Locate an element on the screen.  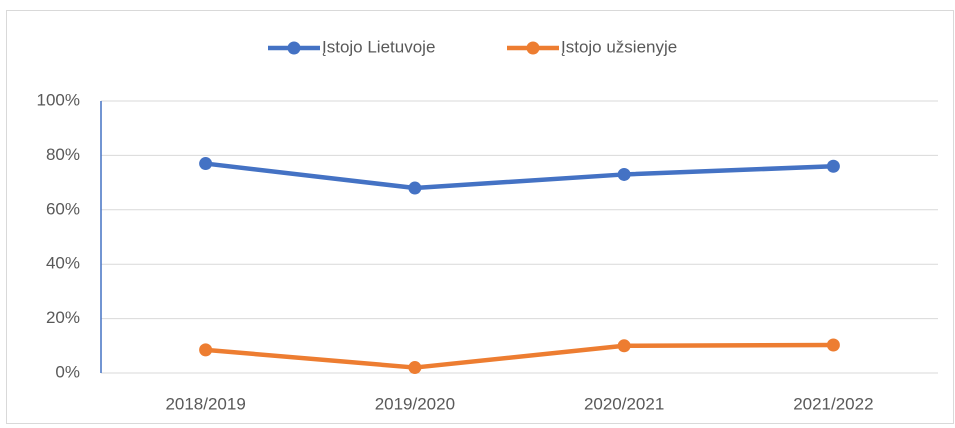
x-tick-label: 2021/2022 is located at coordinates (833, 403).